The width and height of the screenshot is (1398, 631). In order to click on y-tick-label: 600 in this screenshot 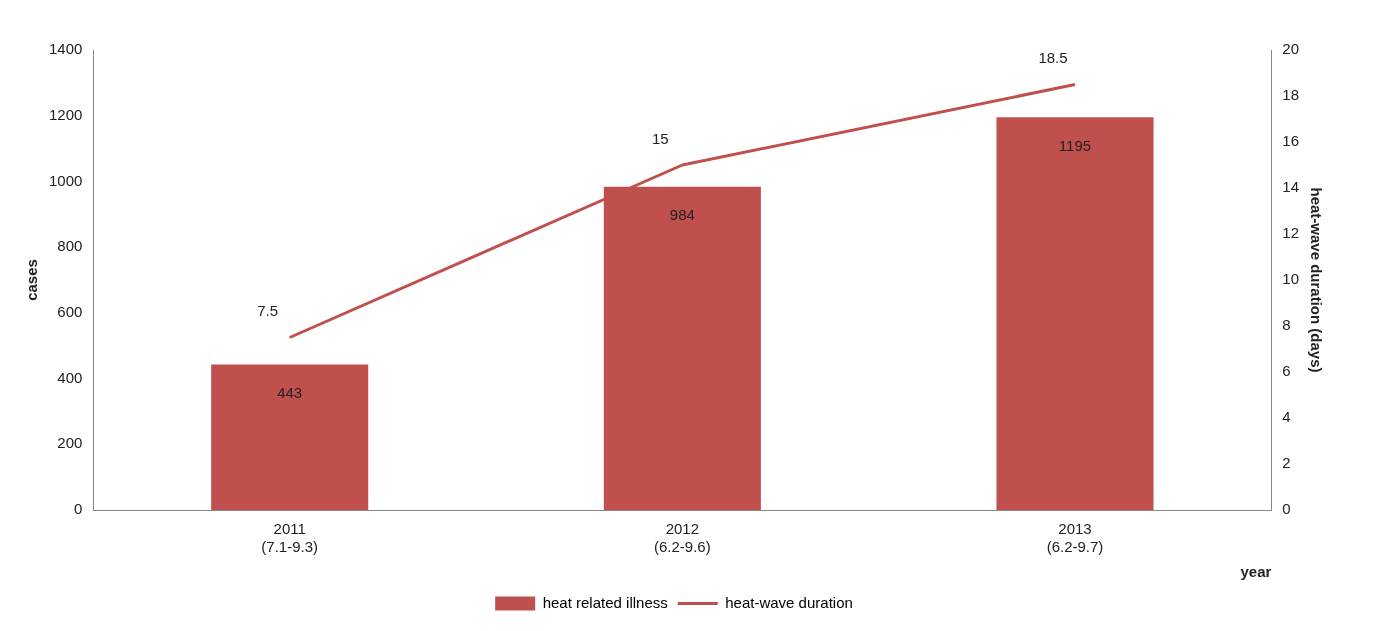, I will do `click(70, 311)`.